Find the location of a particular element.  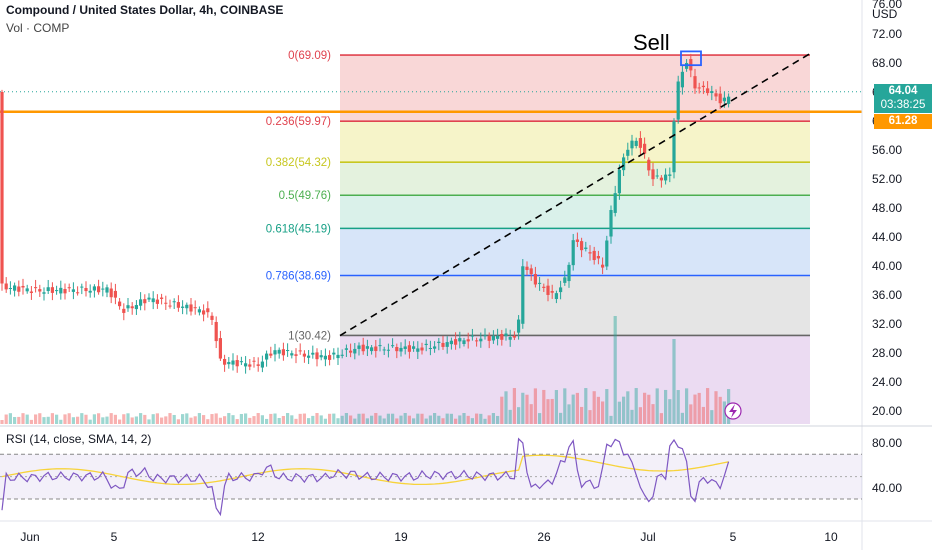

fib-label-2: 0.382(54.32) is located at coordinates (298, 163).